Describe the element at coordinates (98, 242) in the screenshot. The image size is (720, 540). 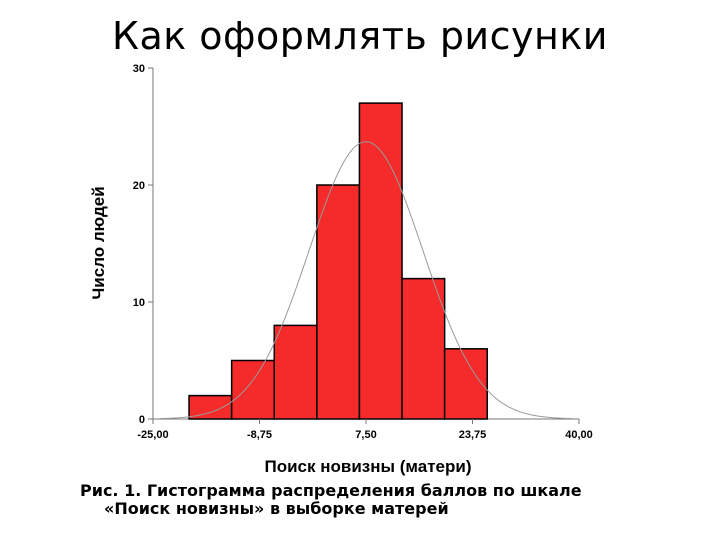
I see `y-axis-label: Число людей` at that location.